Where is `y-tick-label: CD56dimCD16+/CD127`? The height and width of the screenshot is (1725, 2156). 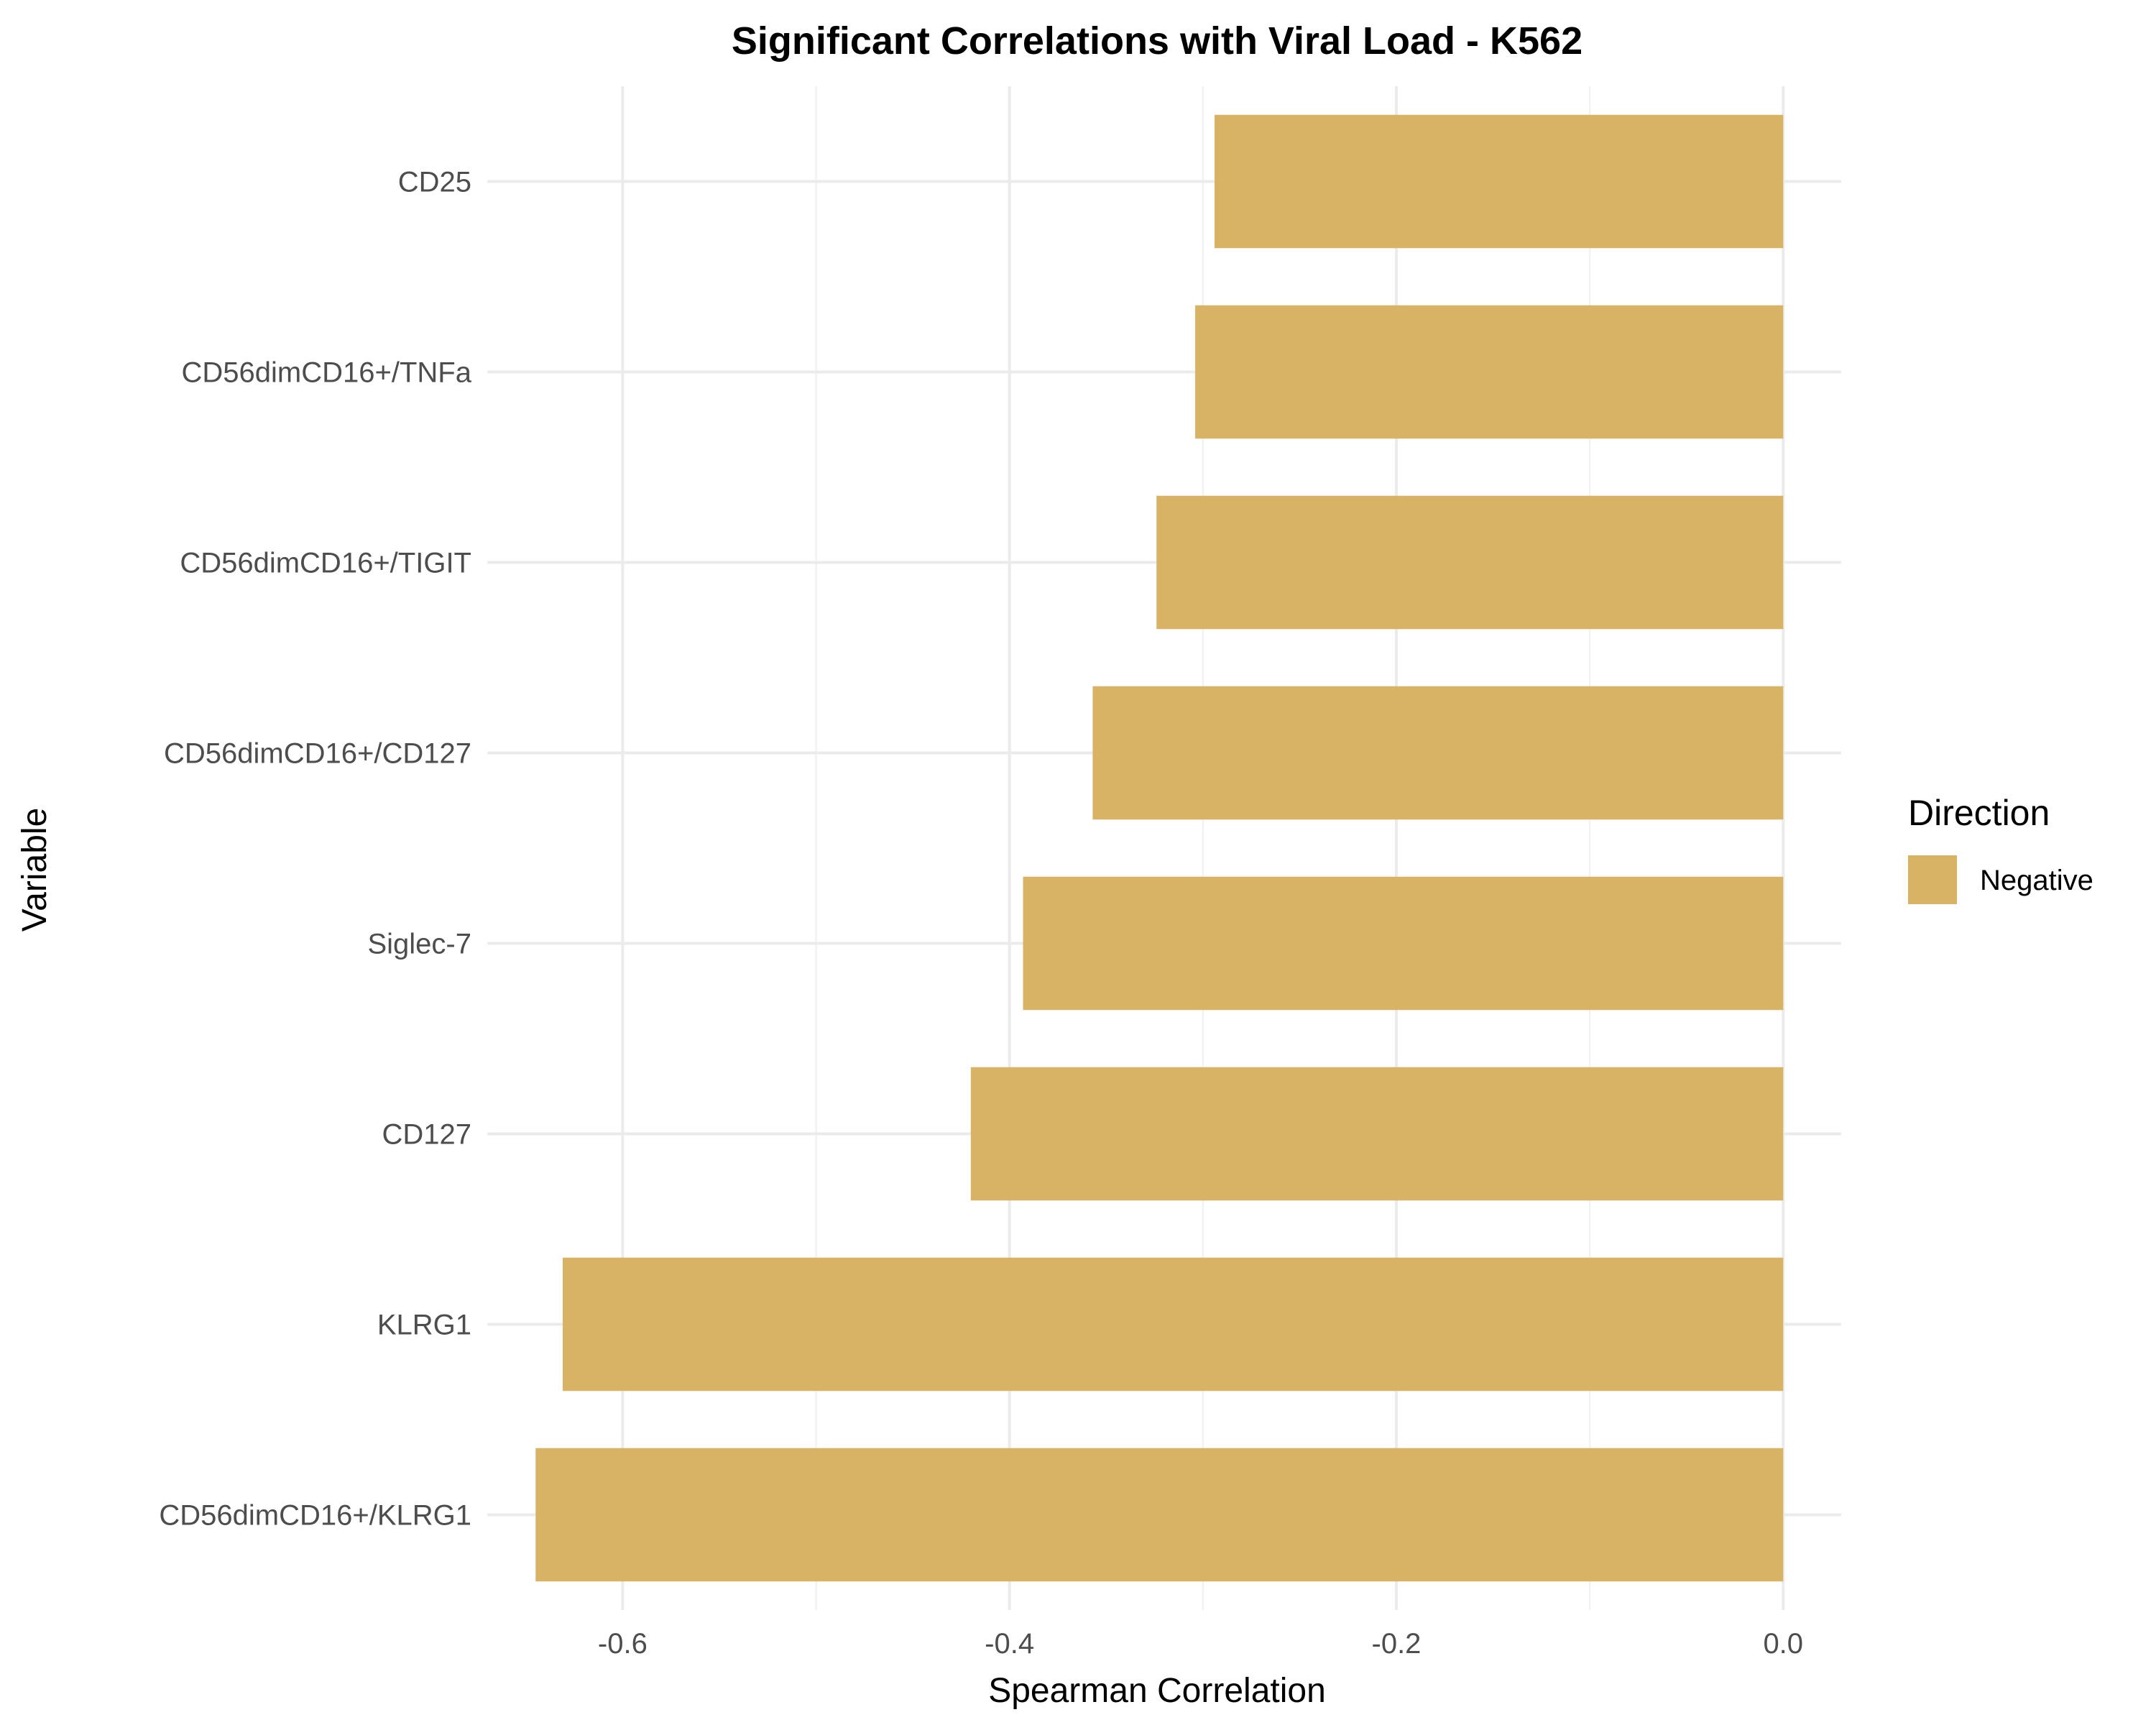
y-tick-label: CD56dimCD16+/CD127 is located at coordinates (317, 754).